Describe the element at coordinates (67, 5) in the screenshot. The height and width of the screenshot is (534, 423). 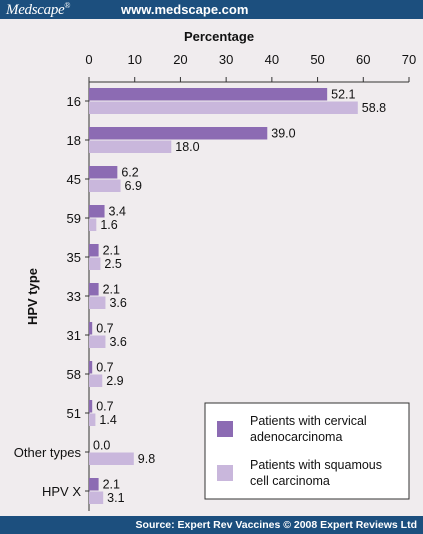
I see `logo-mark: ®` at that location.